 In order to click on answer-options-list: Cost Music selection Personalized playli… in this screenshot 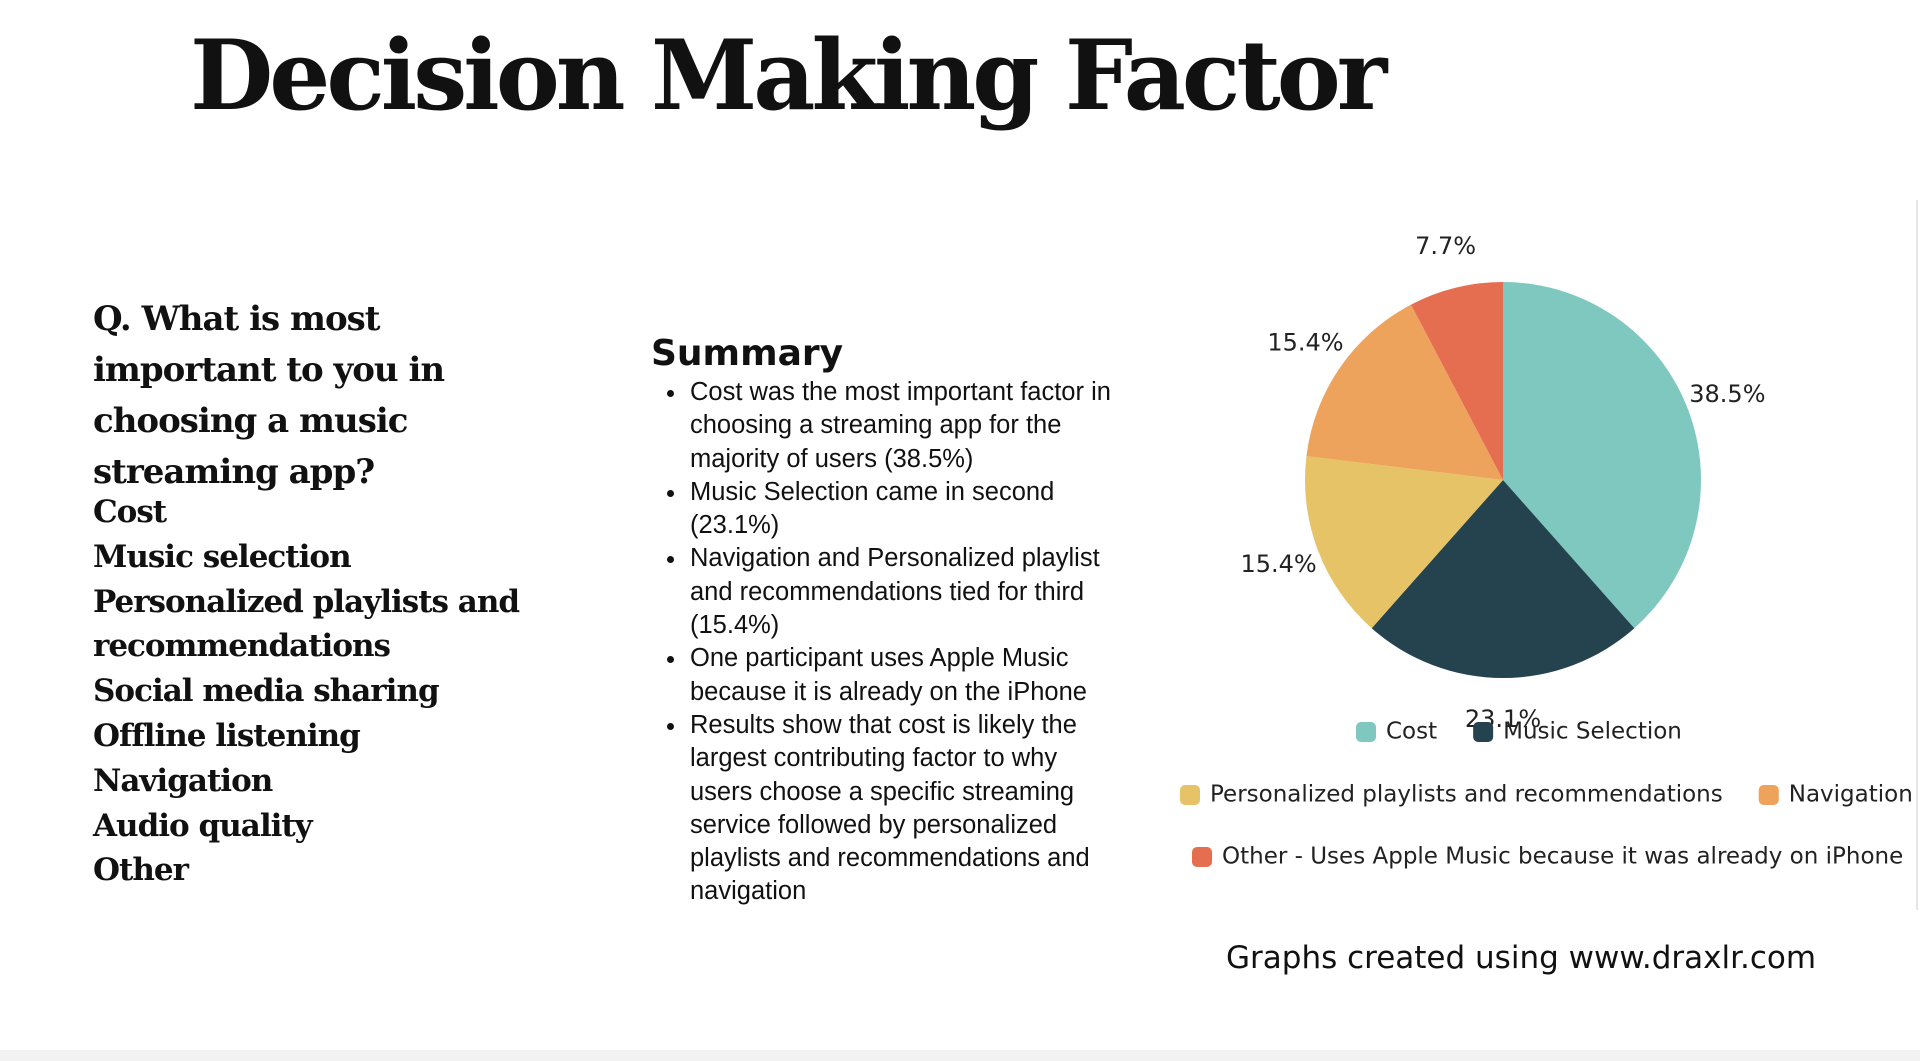, I will do `click(323, 691)`.